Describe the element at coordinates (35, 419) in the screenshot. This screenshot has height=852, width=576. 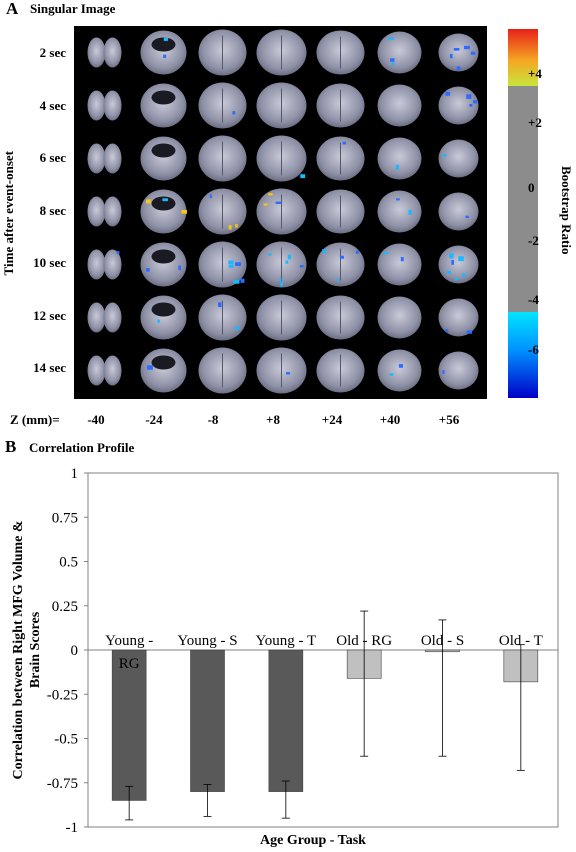
I see `z-axis-prefix: Z (mm)=` at that location.